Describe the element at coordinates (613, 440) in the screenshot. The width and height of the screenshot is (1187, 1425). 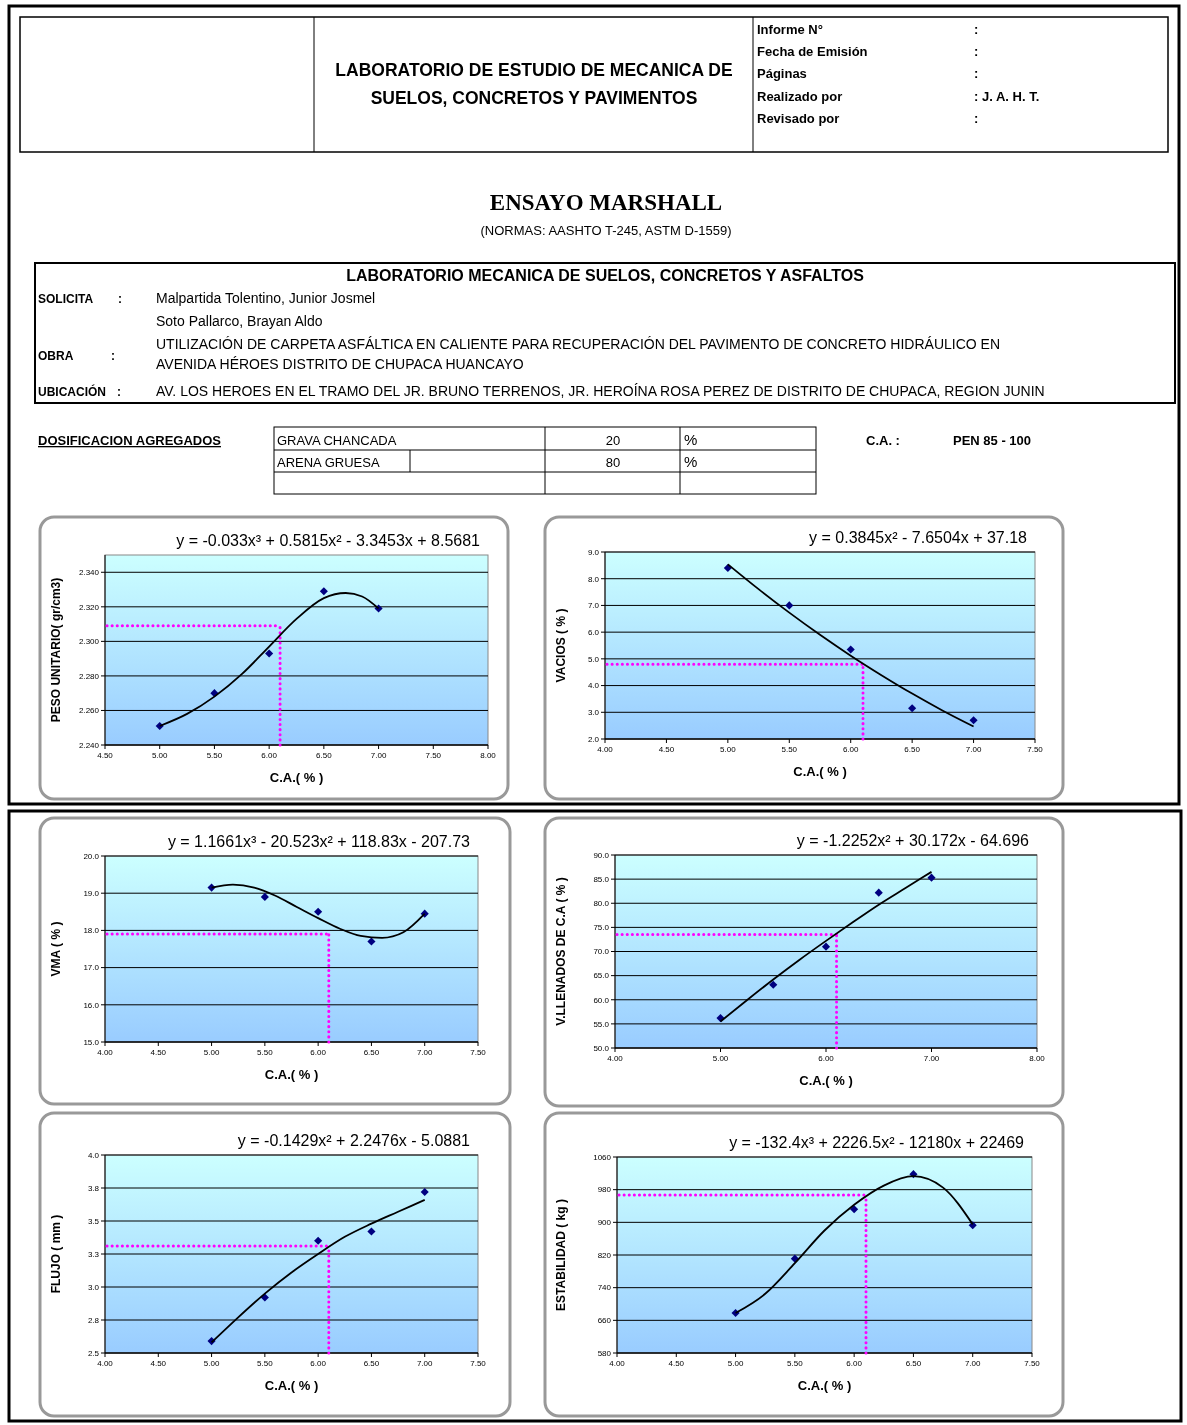
I see `text: 20` at that location.